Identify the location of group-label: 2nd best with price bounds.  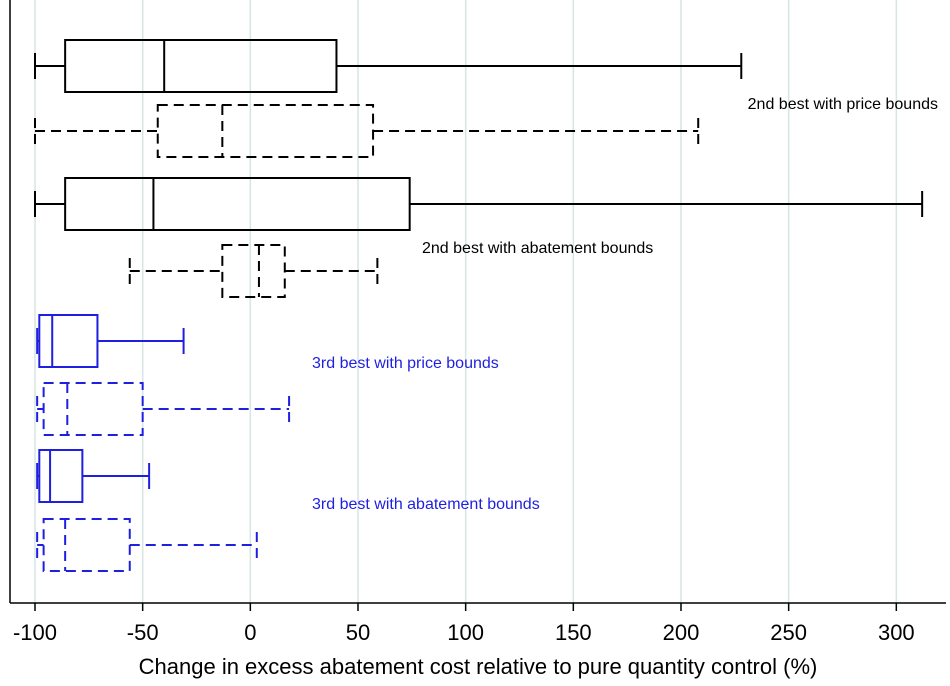
(843, 104).